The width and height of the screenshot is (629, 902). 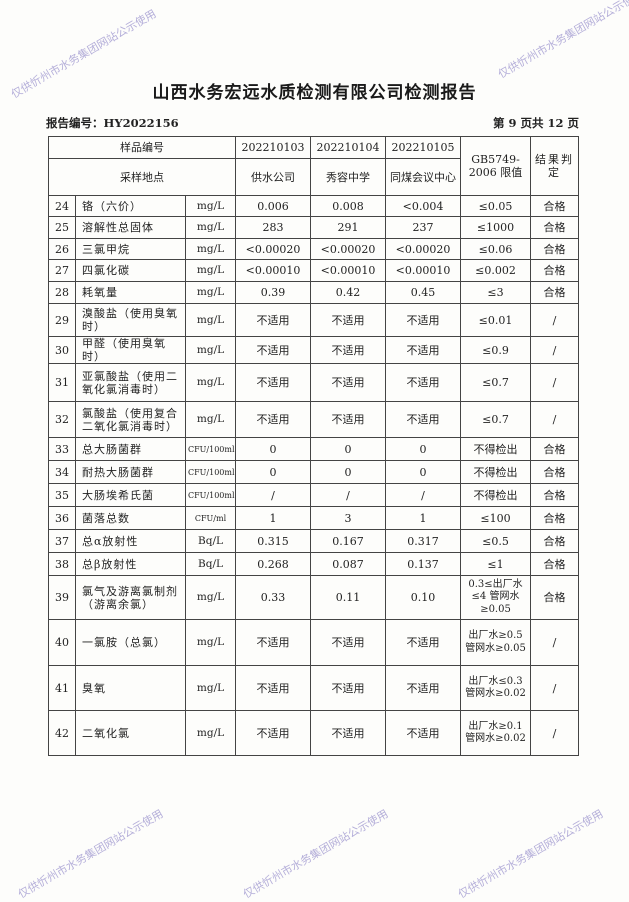 What do you see at coordinates (273, 206) in the screenshot?
I see `value: 0.006` at bounding box center [273, 206].